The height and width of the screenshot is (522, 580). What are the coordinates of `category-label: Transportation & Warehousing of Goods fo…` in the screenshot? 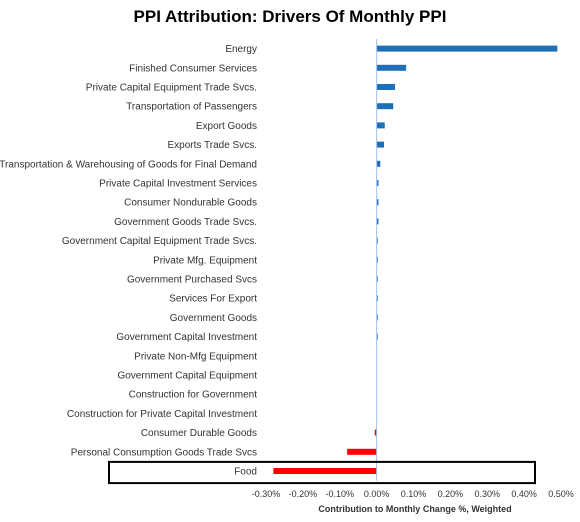 It's located at (128, 164).